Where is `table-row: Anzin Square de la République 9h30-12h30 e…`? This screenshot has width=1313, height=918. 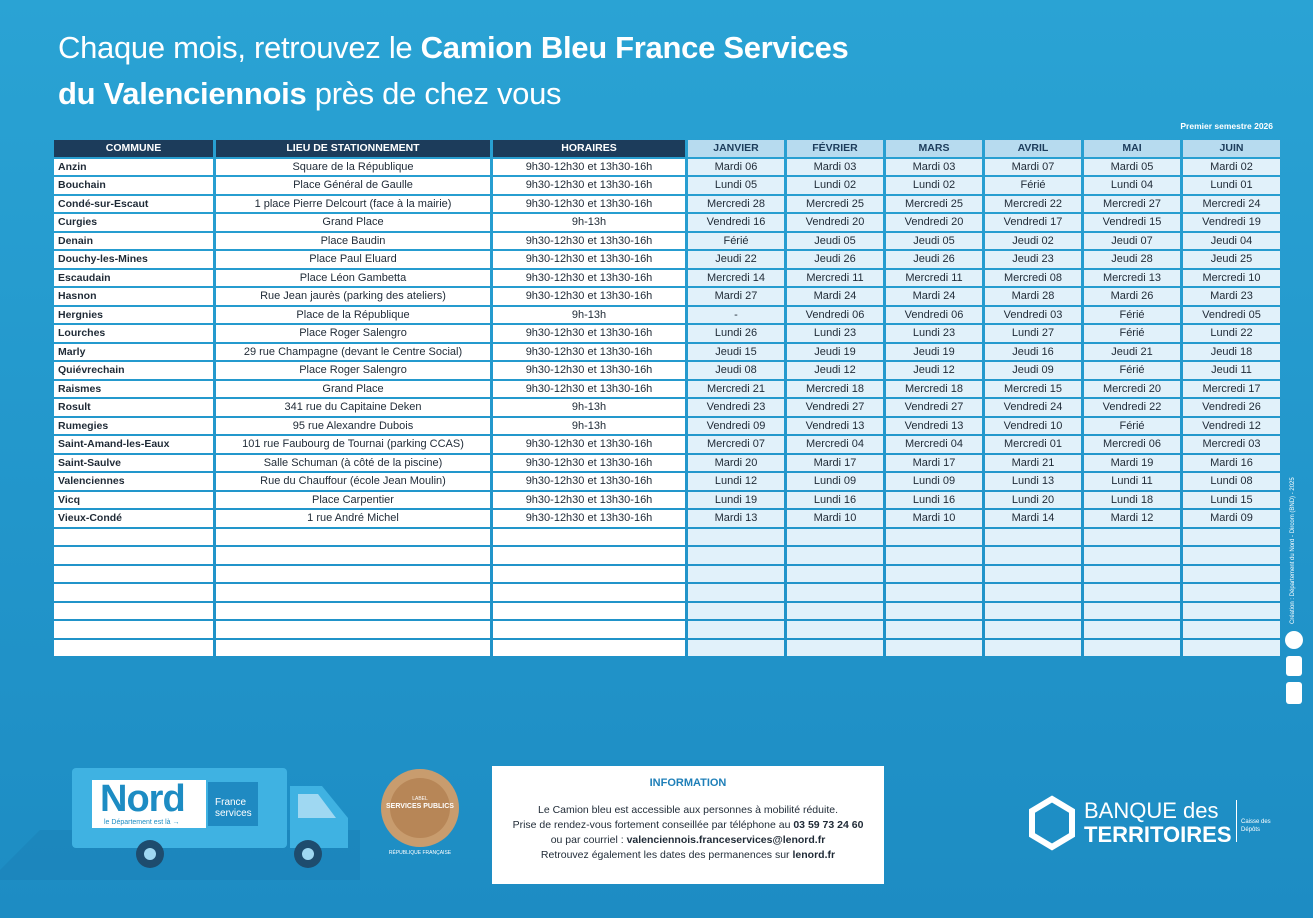
table-row: Anzin Square de la République 9h30-12h30 e… is located at coordinates (667, 166).